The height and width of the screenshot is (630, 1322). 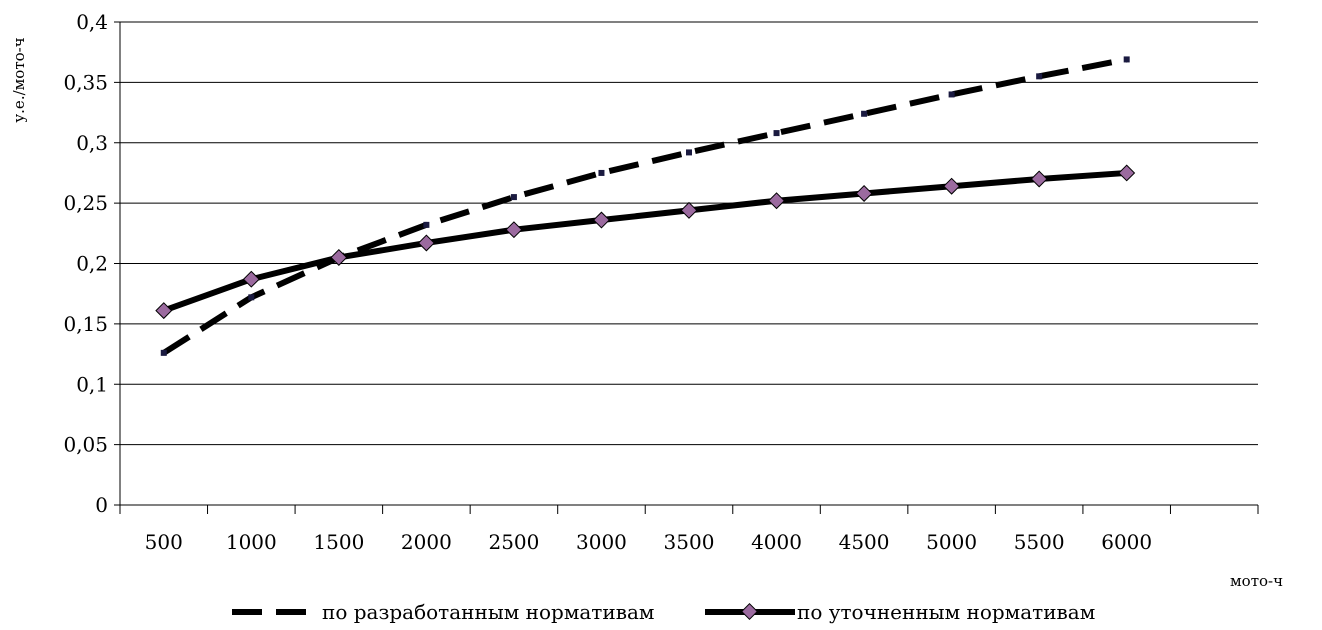 What do you see at coordinates (85, 445) in the screenshot?
I see `y-tick-label: 0,05` at bounding box center [85, 445].